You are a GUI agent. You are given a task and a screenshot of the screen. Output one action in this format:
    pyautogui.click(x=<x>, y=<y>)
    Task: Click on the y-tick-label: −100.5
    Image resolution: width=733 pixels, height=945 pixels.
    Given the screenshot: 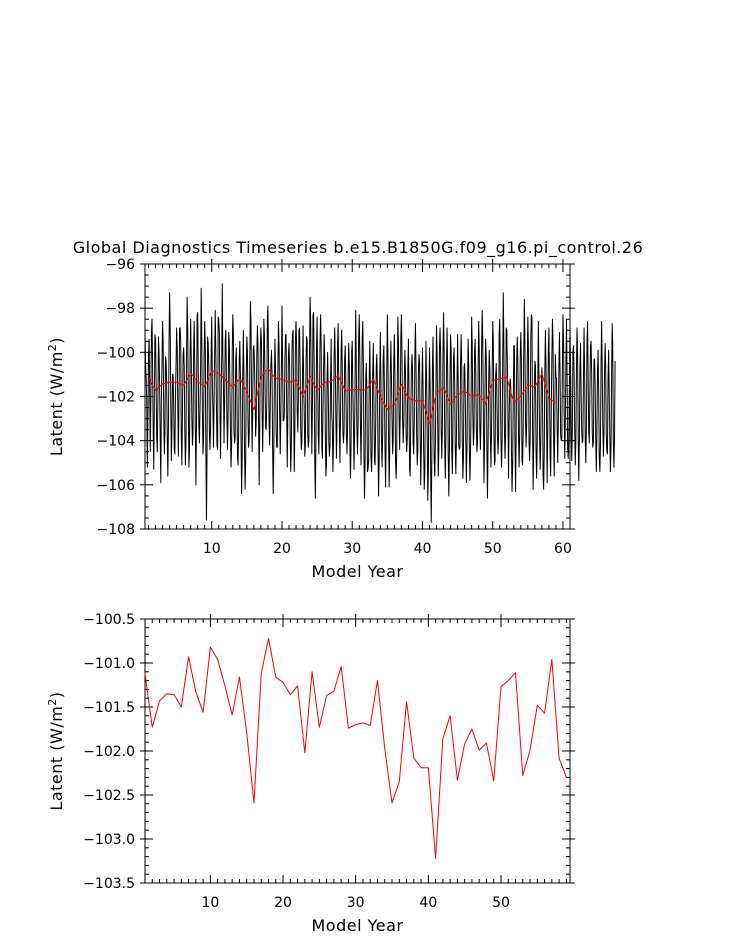 What is the action you would take?
    pyautogui.click(x=109, y=620)
    